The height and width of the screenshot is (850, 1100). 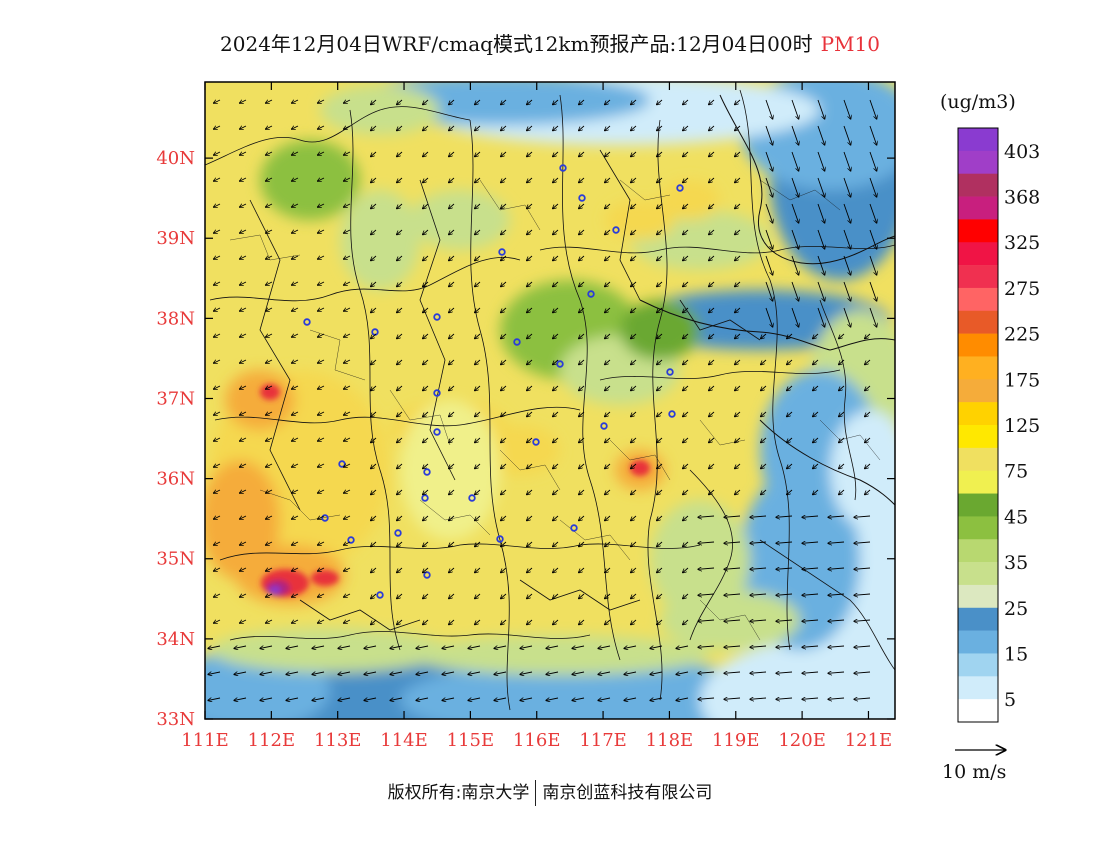 What do you see at coordinates (1022, 380) in the screenshot?
I see `colorbar-label: 175` at bounding box center [1022, 380].